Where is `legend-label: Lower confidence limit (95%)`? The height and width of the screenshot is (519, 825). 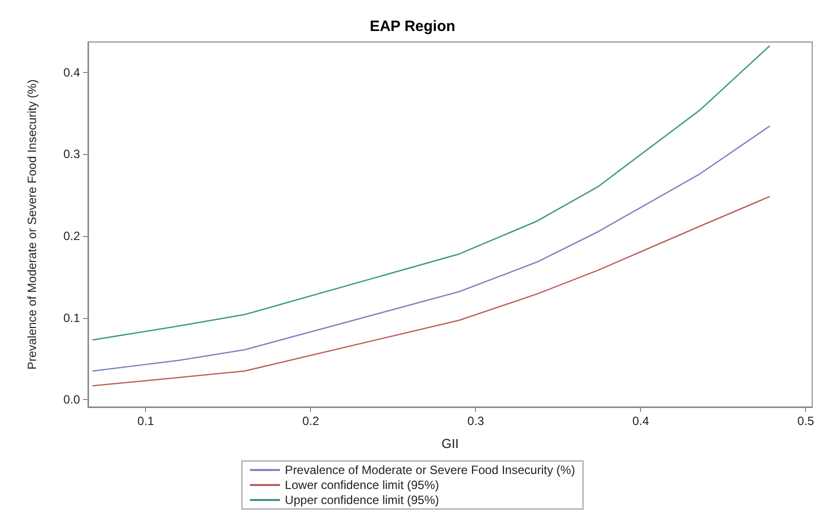
legend-label: Lower confidence limit (95%) is located at coordinates (362, 485).